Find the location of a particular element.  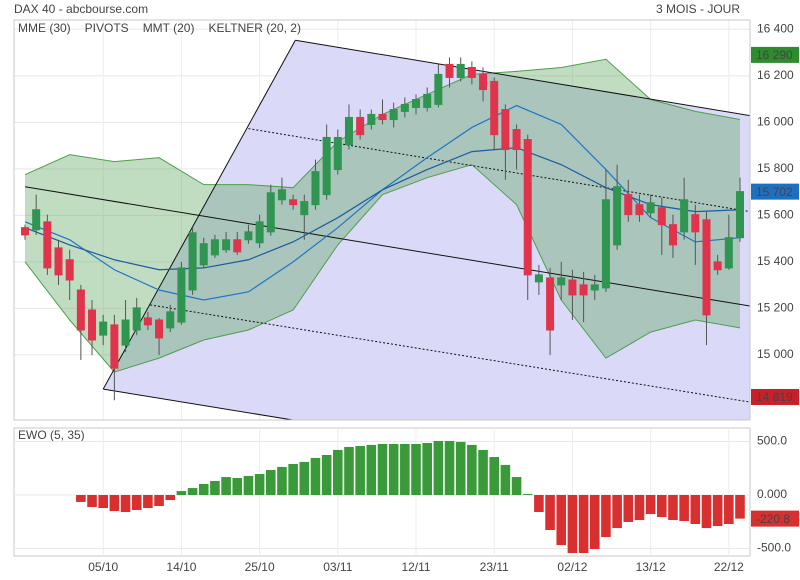

price-badge-label: 14 819 is located at coordinates (774, 397).